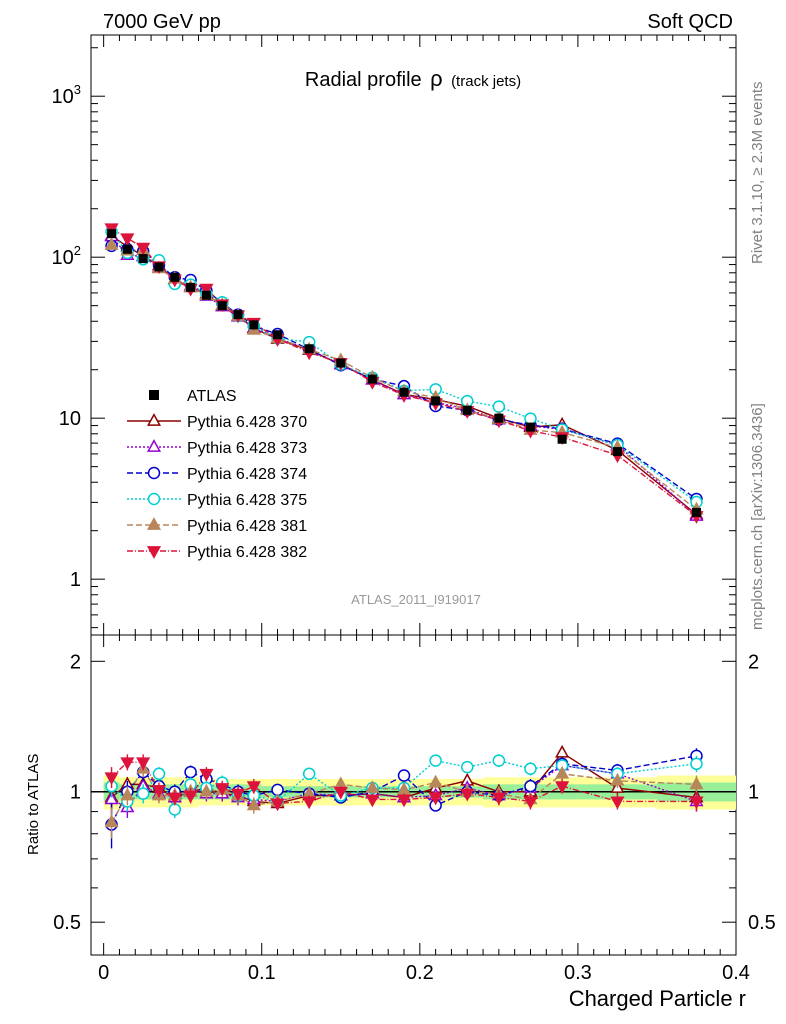  Describe the element at coordinates (67, 923) in the screenshot. I see `ratio-tick-label-0.5: 0.5` at that location.